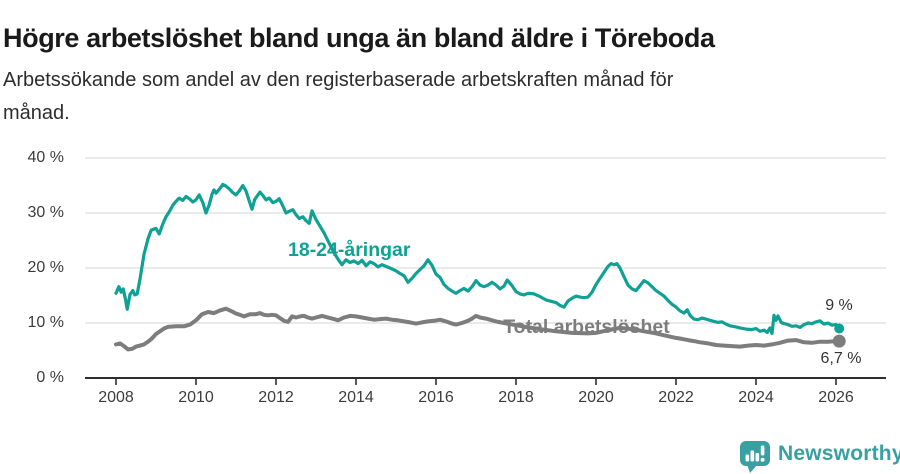 The image size is (900, 474). What do you see at coordinates (586, 327) in the screenshot?
I see `series-label-total: Total arbetslöshet` at bounding box center [586, 327].